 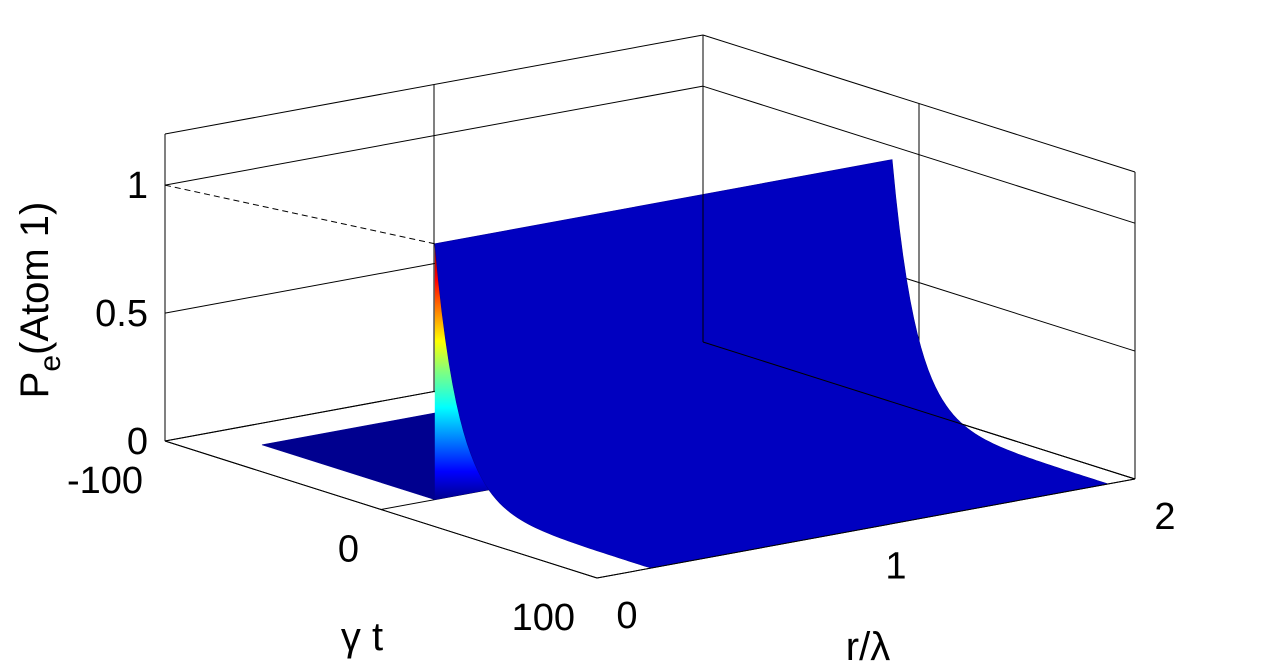 I want to click on z-axis-label: Pe(Atom 1), so click(x=40, y=300).